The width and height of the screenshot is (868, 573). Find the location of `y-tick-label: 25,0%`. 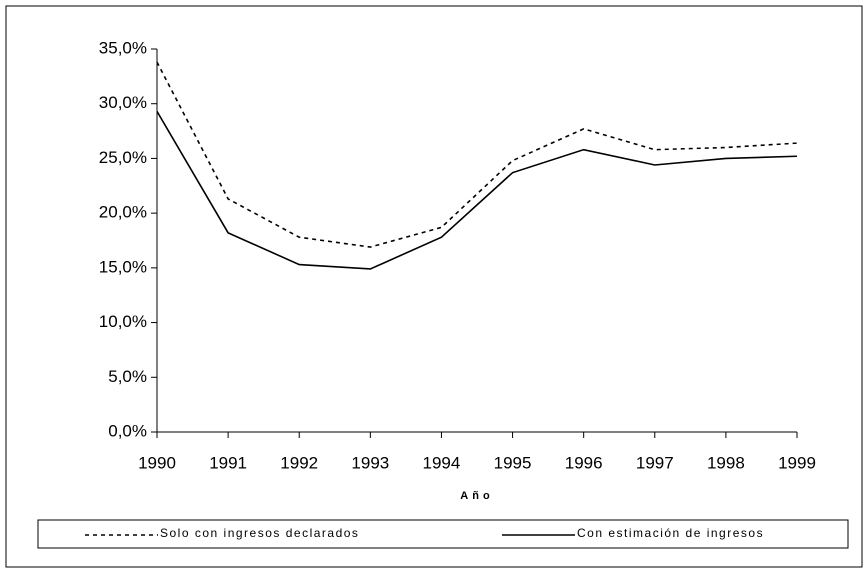

y-tick-label: 25,0% is located at coordinates (123, 157).